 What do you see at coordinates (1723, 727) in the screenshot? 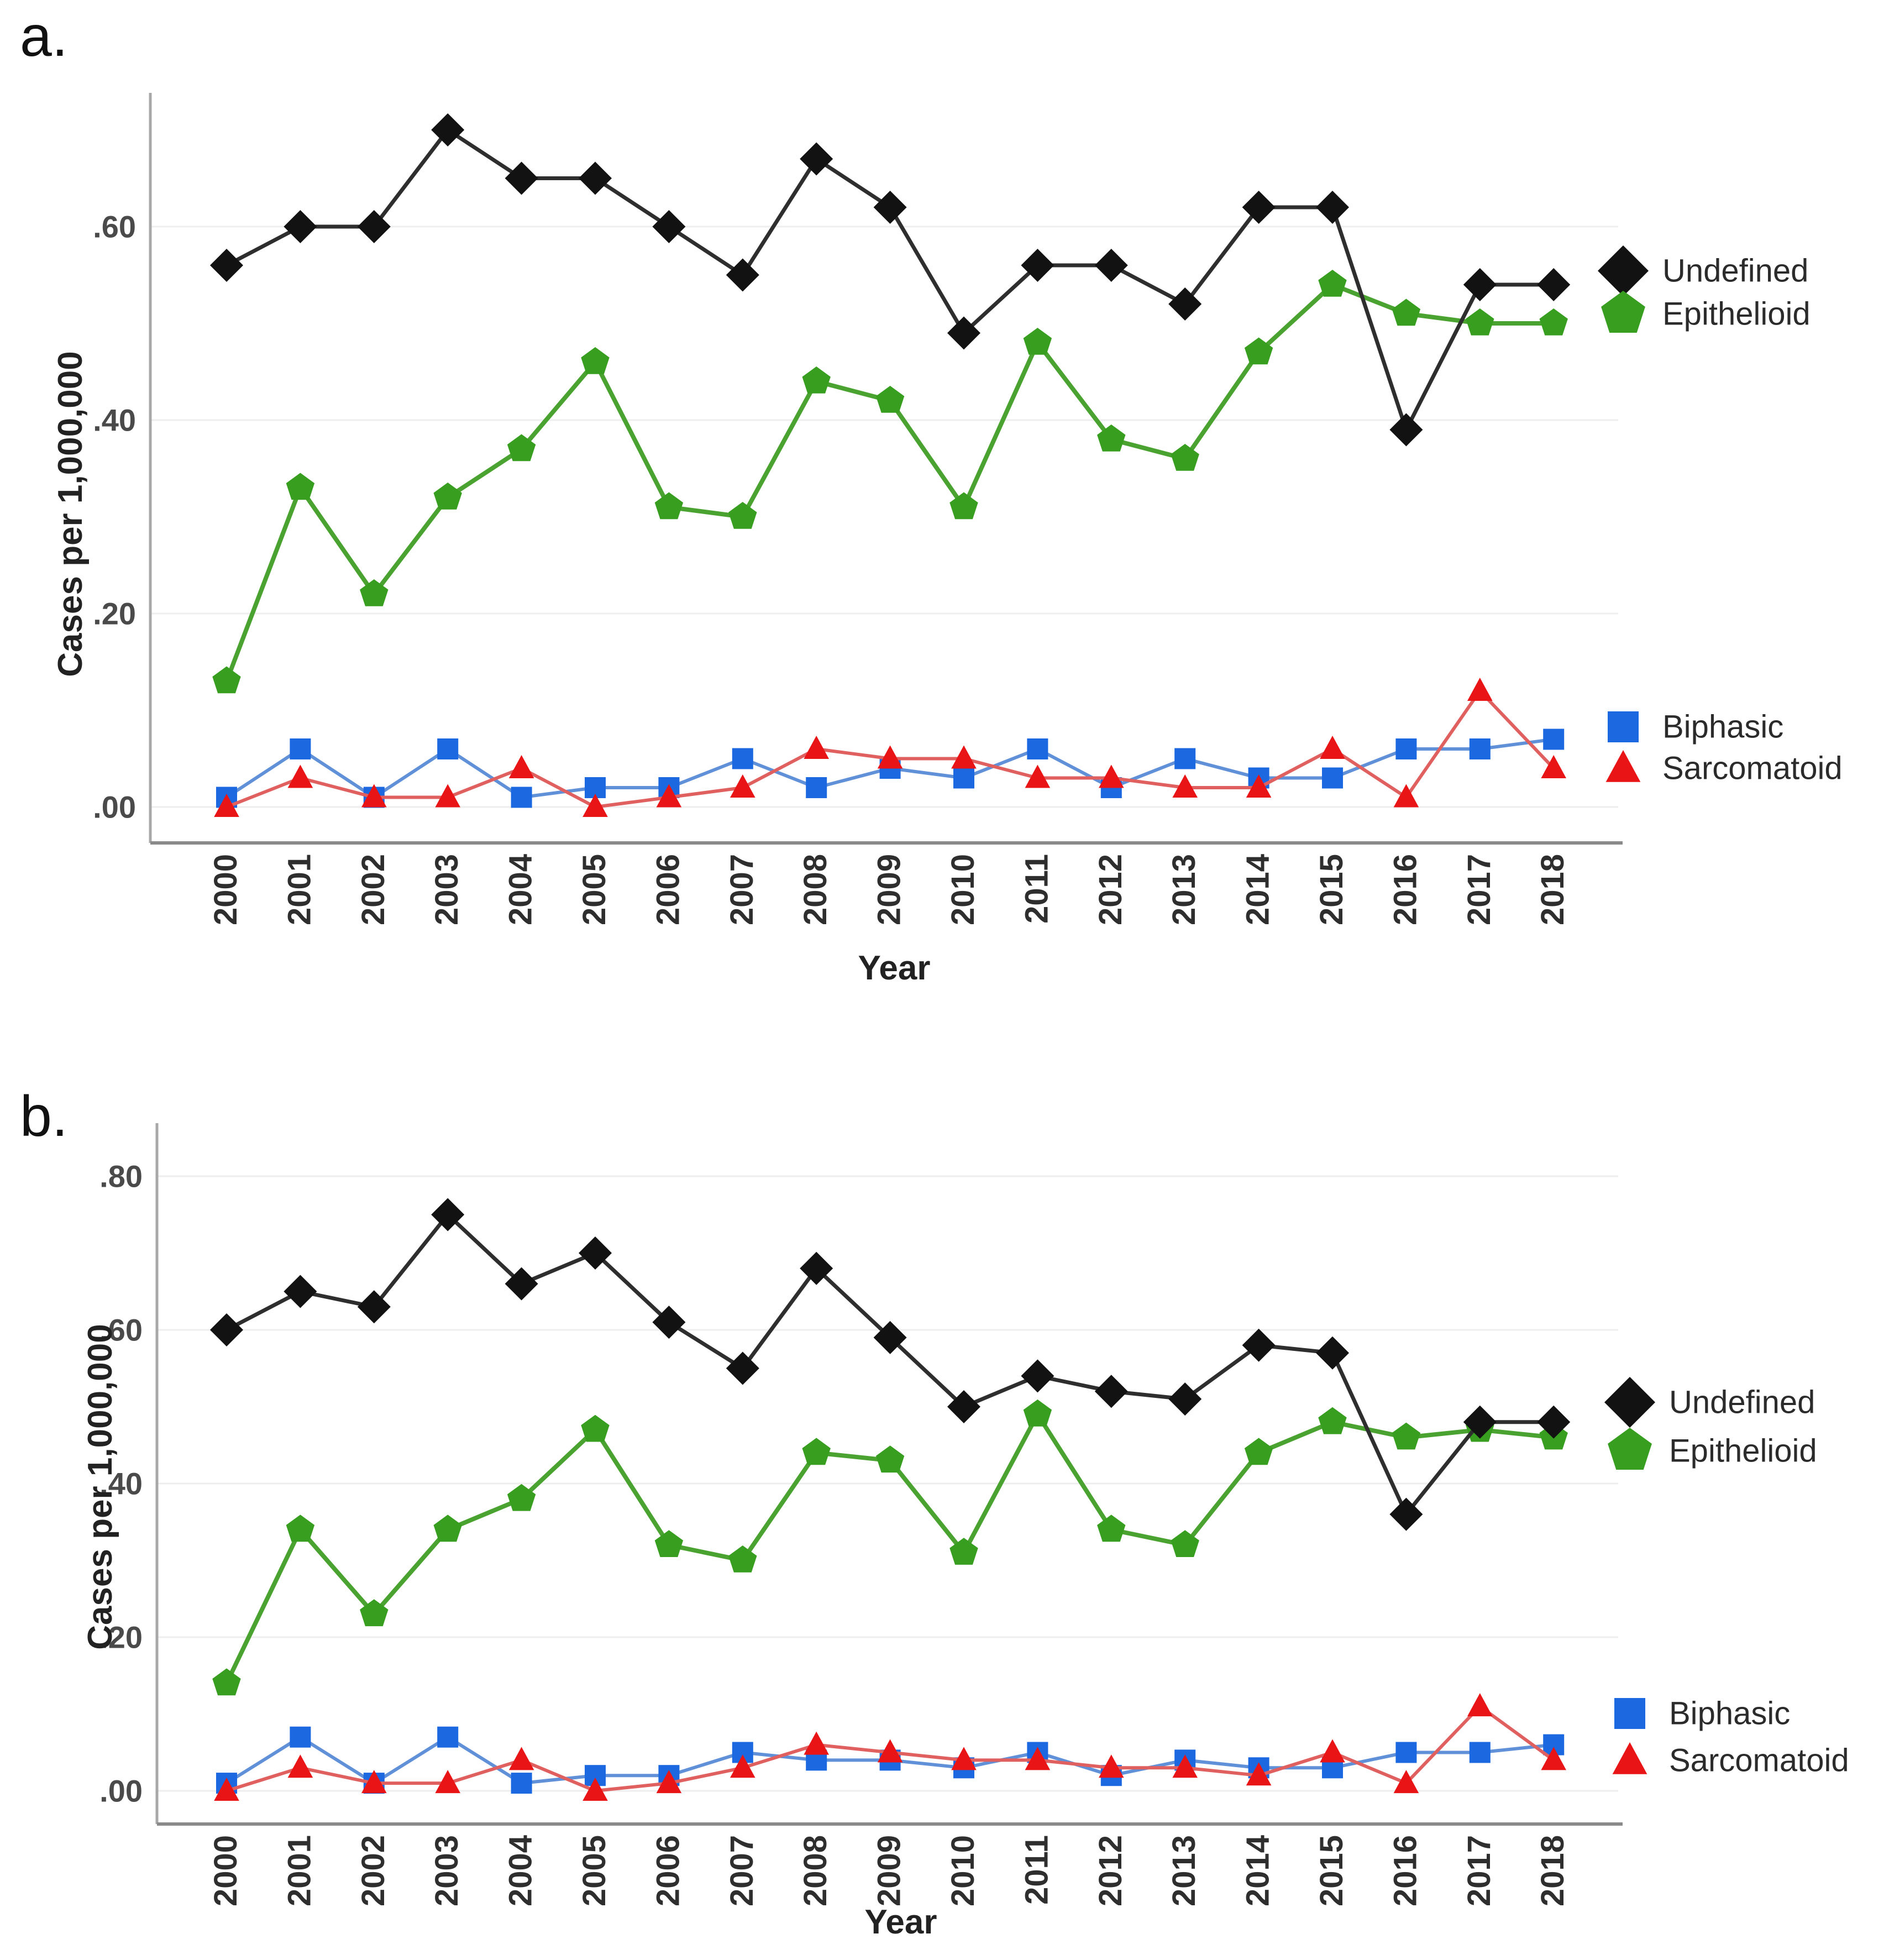
I see `legend-label-biphasic: Biphasic` at bounding box center [1723, 727].